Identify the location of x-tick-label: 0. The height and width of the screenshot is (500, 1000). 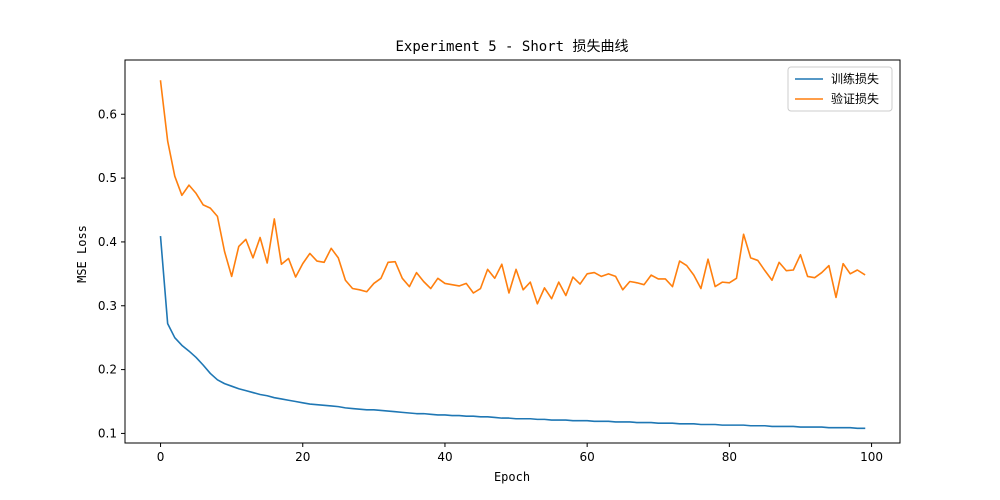
(161, 457).